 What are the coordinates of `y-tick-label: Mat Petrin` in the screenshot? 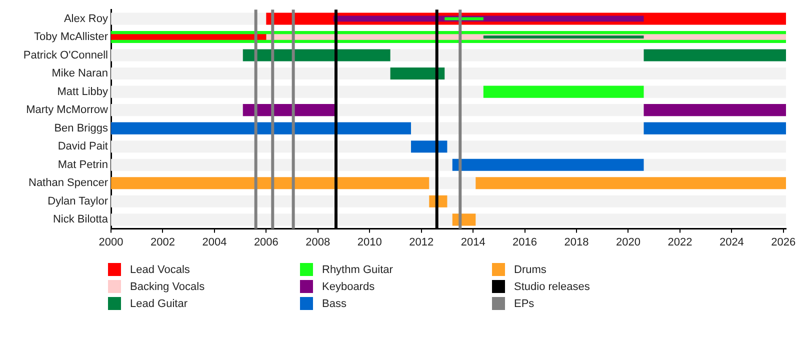 It's located at (83, 164).